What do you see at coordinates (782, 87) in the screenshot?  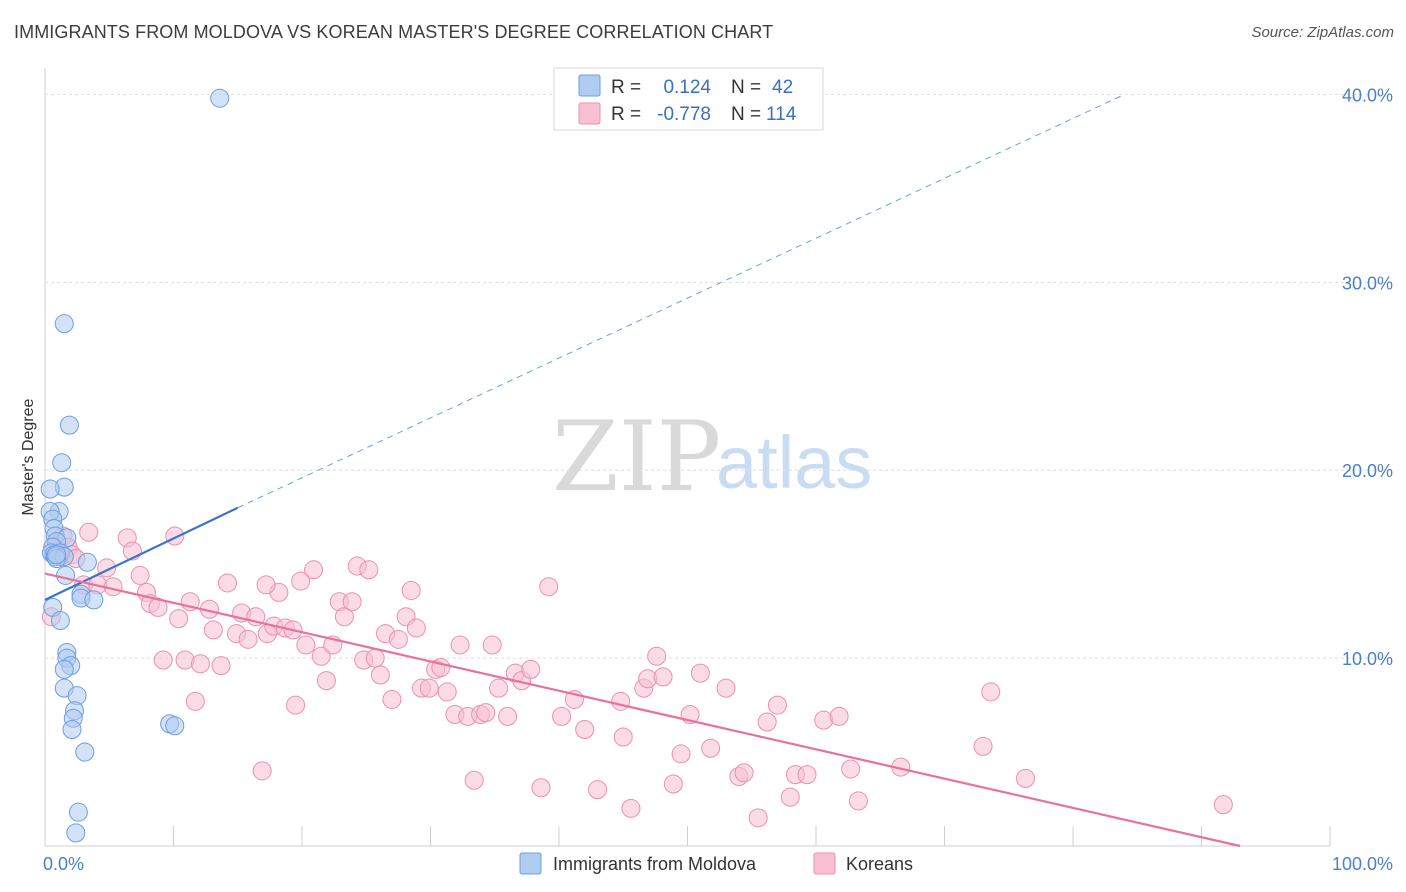 I see `legend-n-value-moldova: 42` at bounding box center [782, 87].